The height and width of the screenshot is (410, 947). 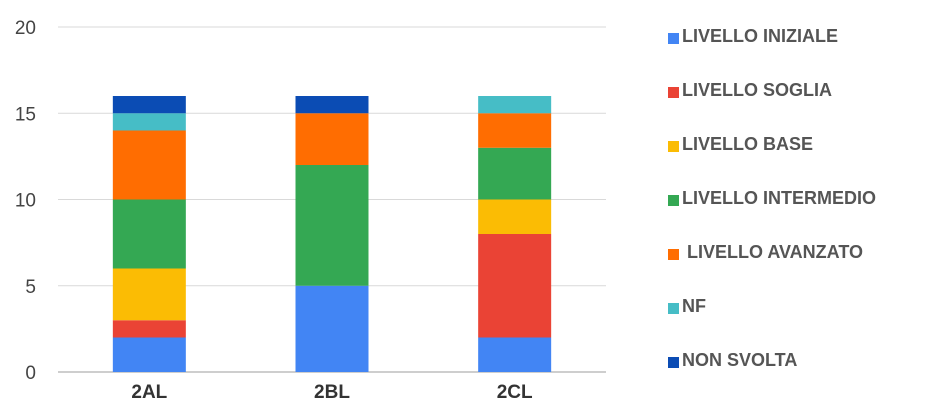 I want to click on y-tick-label: 5, so click(x=30, y=287).